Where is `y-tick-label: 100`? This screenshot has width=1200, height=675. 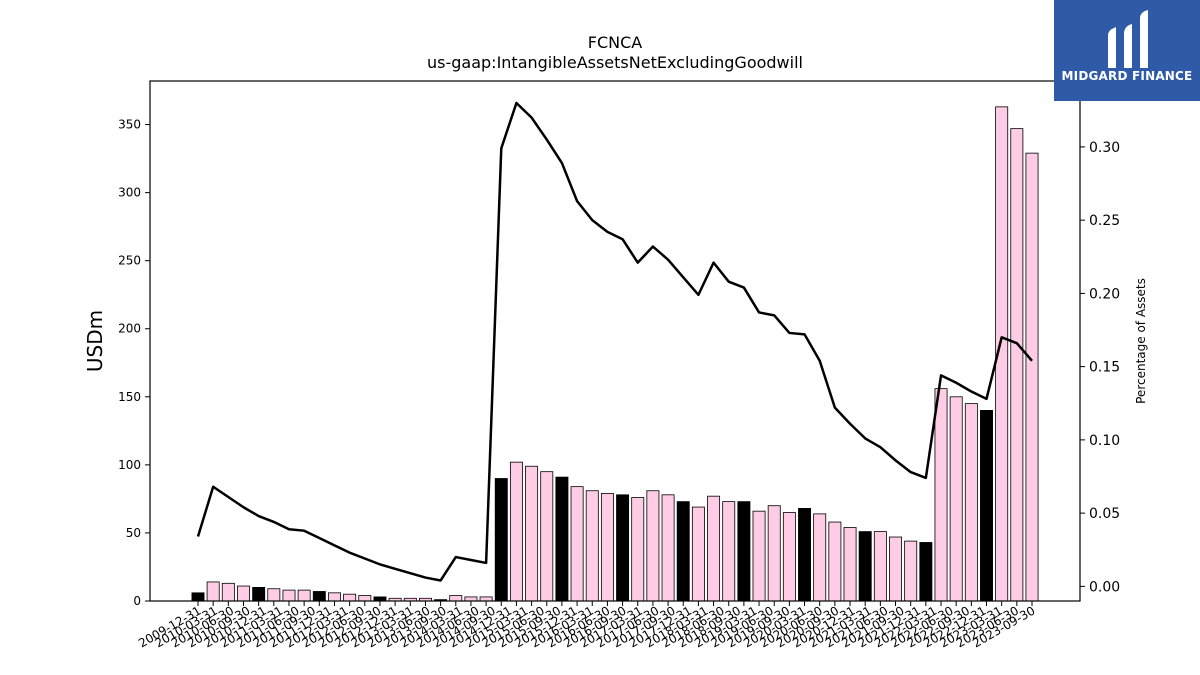 y-tick-label: 100 is located at coordinates (129, 465).